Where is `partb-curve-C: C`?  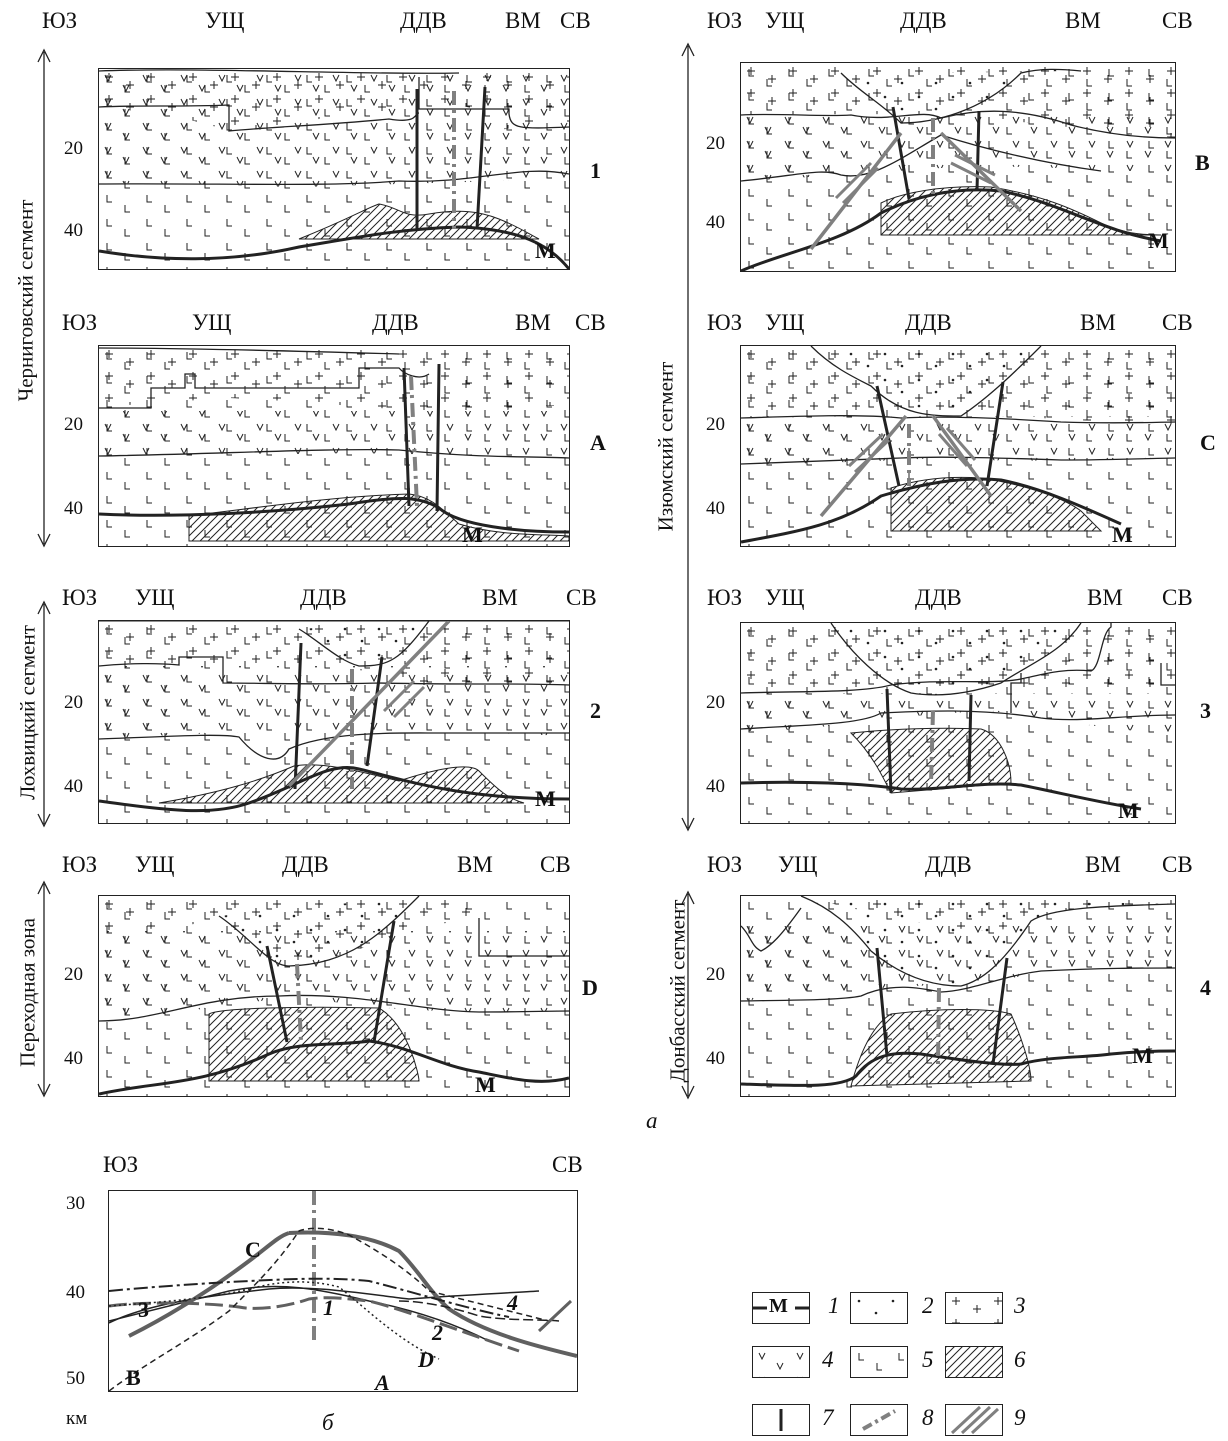
partb-curve-C: C is located at coordinates (253, 1249).